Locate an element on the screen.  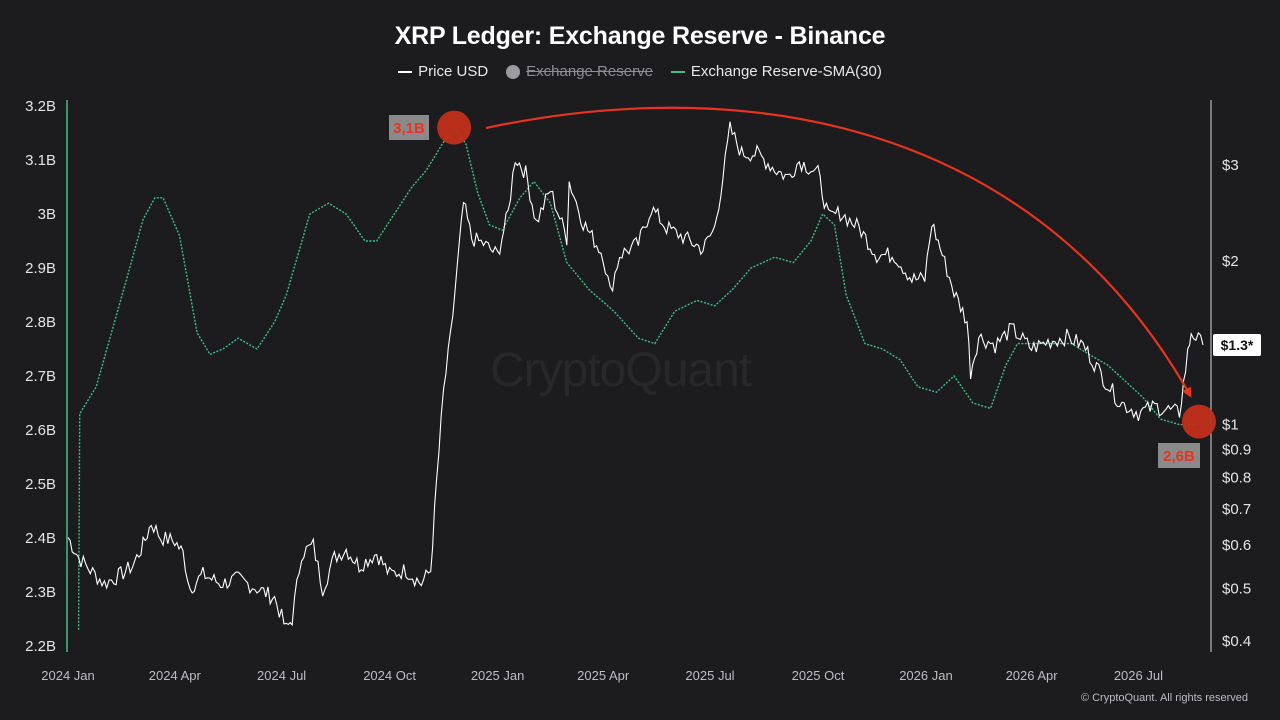
y-left-tick-label: 2.6B is located at coordinates (40, 430).